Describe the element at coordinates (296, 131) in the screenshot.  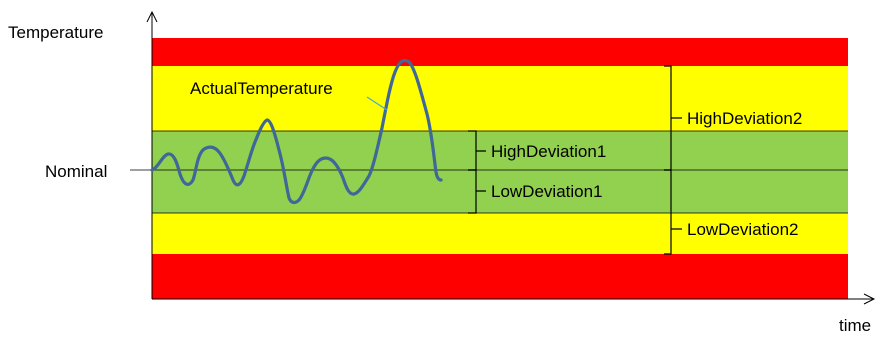
I see `actual-temperature-curve` at that location.